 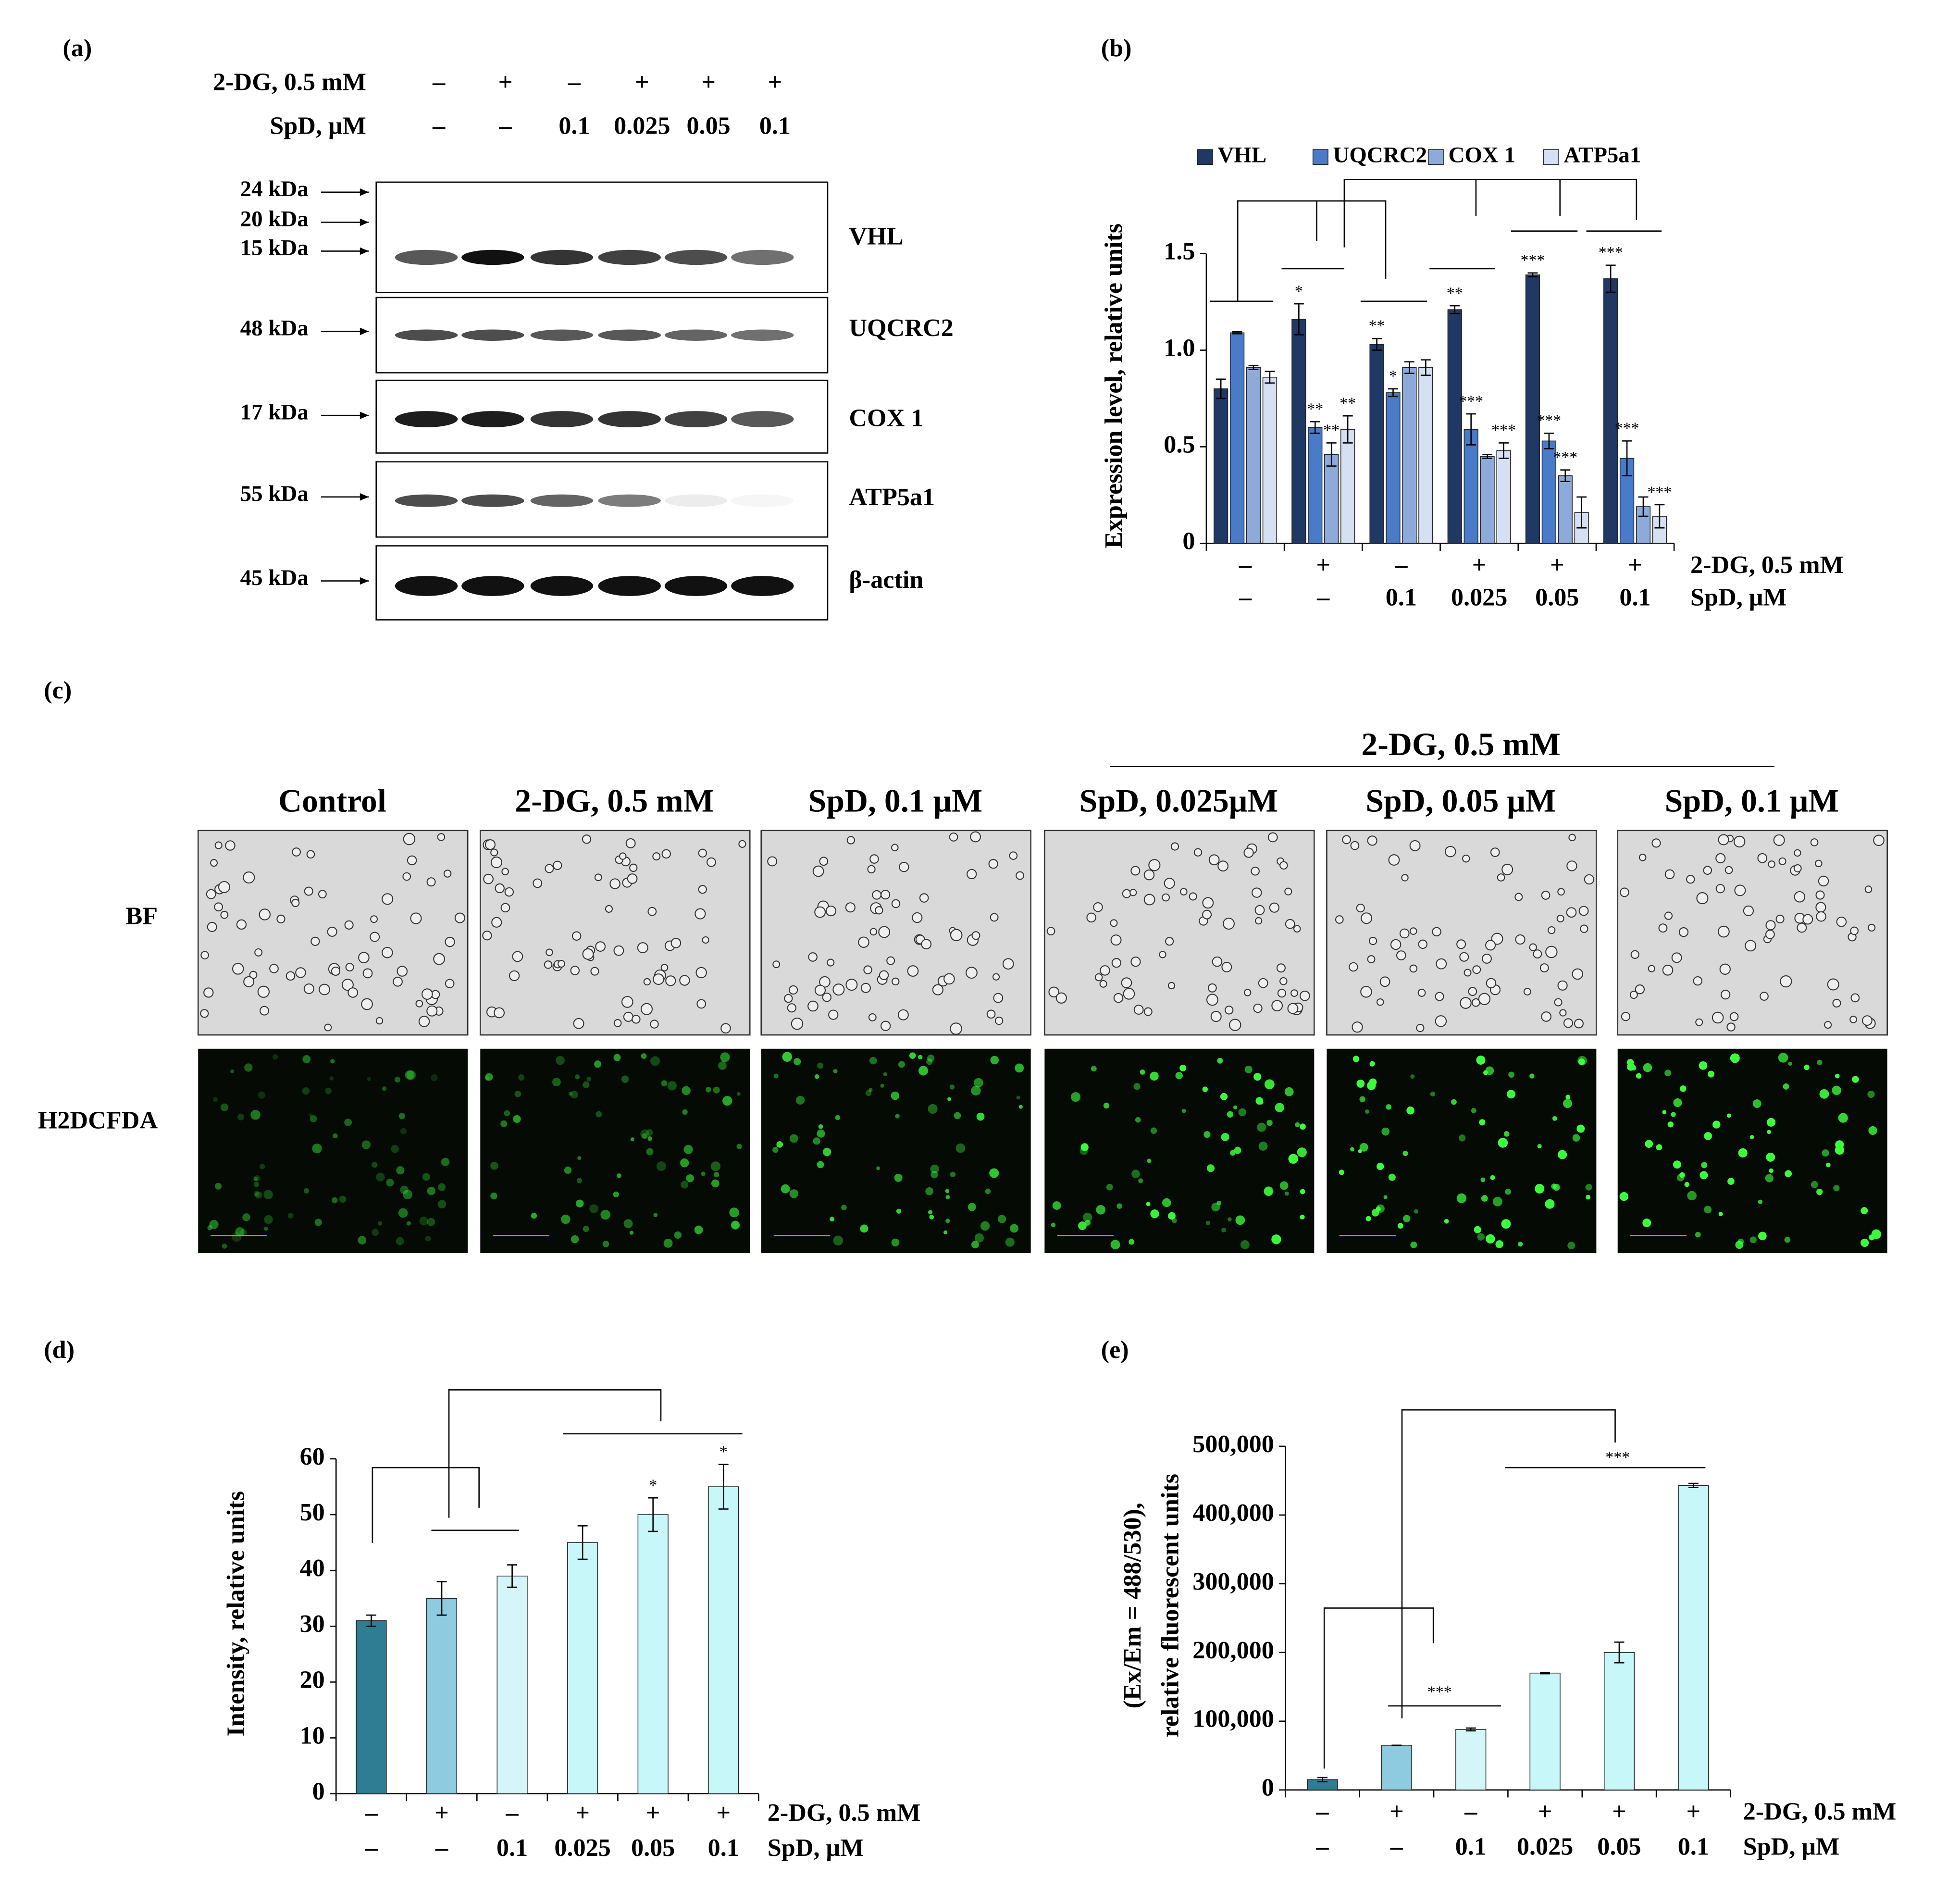 I want to click on panel-label: (b), so click(x=1116, y=48).